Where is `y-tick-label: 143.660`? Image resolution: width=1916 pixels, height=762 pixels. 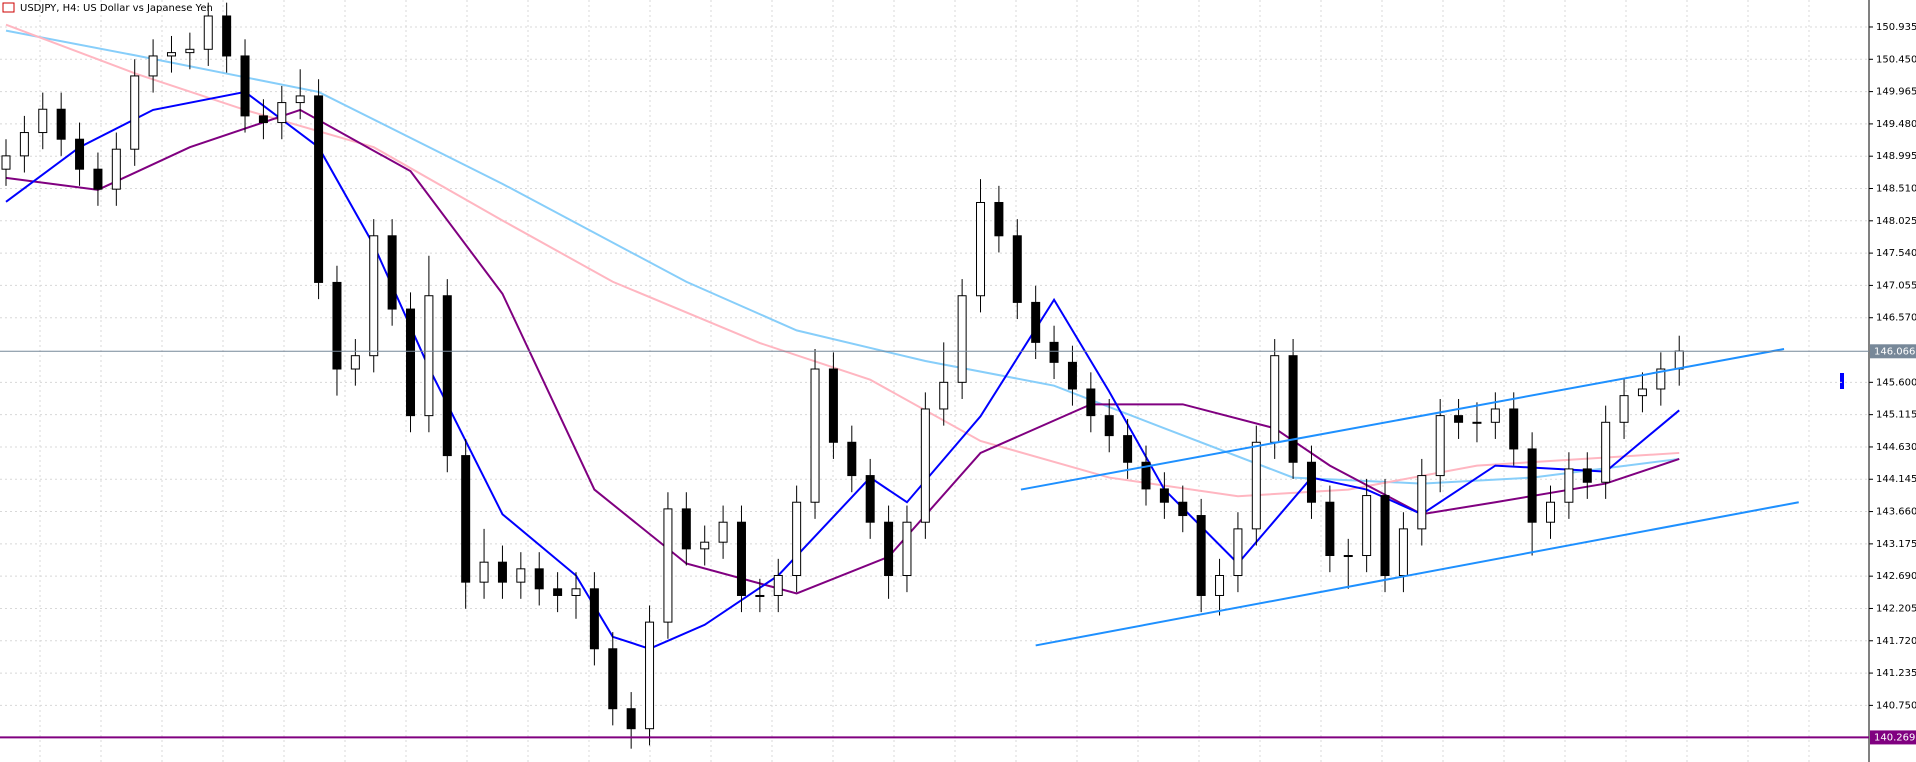
y-tick-label: 143.660 is located at coordinates (1896, 512).